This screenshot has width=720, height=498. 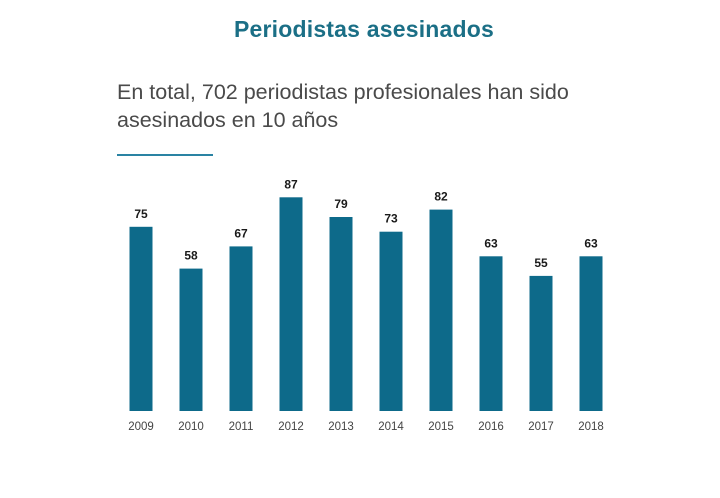 I want to click on tick-label-2011: 2011, so click(x=241, y=427).